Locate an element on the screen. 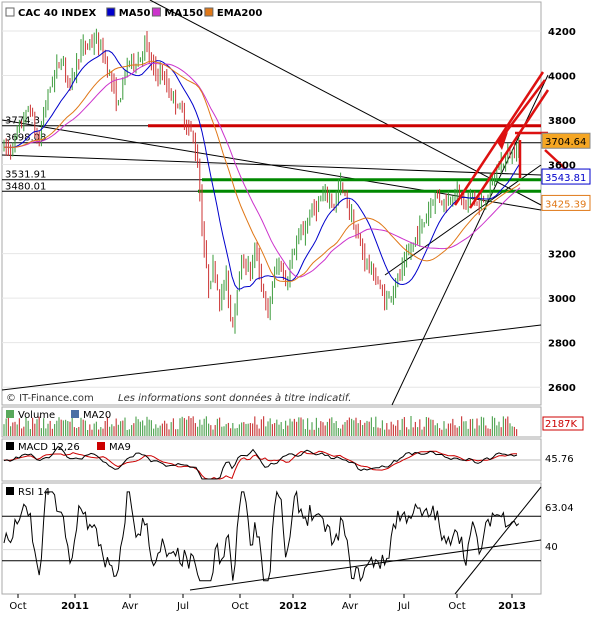  legend-entry: MA50 is located at coordinates (135, 13).